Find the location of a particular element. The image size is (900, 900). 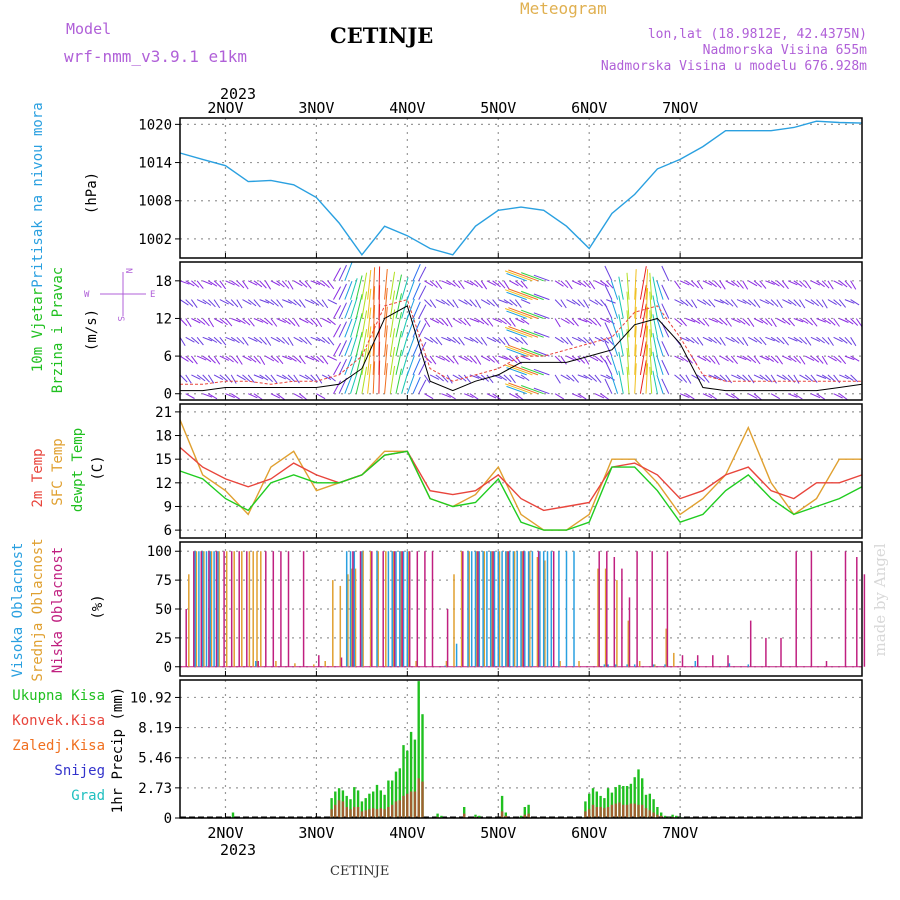

wind-compass: N W E S is located at coordinates (119, 294).